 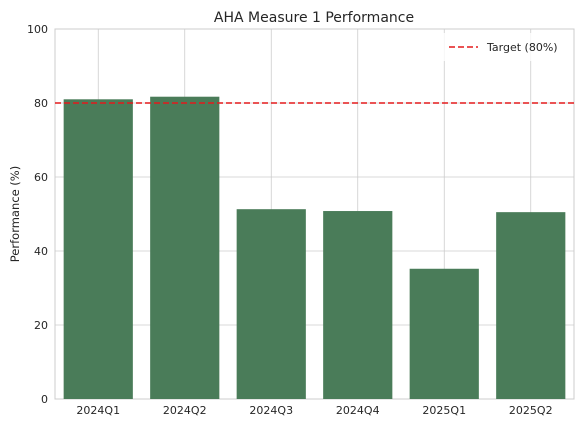 What do you see at coordinates (522, 47) in the screenshot?
I see `legend-target-label: Target (80%)` at bounding box center [522, 47].